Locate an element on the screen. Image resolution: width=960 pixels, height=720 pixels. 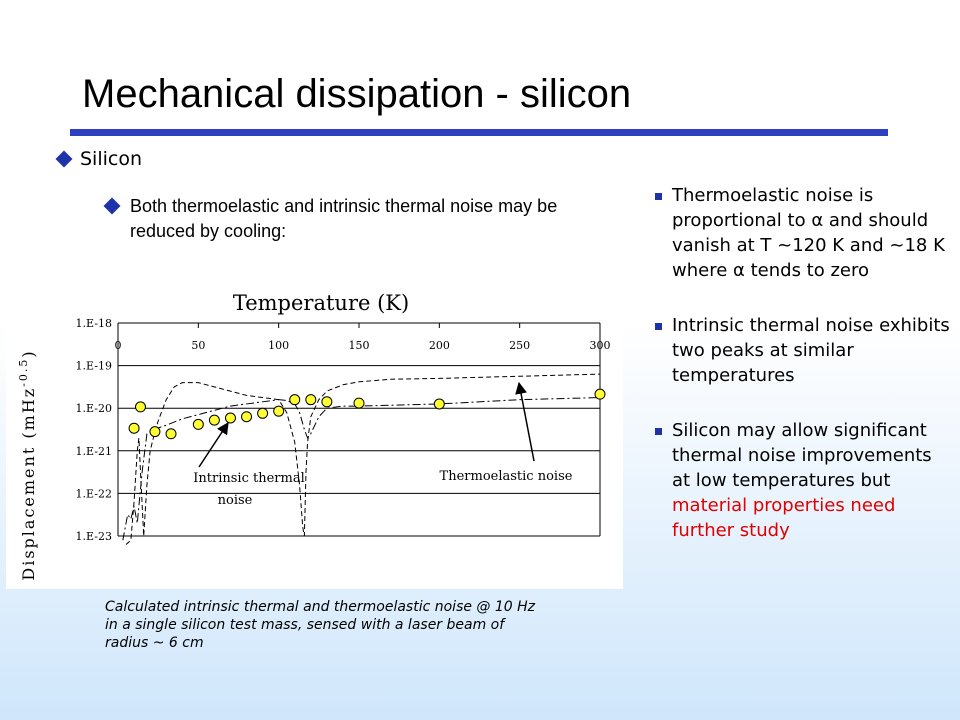
y-tick-label: 1.E-20 is located at coordinates (94, 408).